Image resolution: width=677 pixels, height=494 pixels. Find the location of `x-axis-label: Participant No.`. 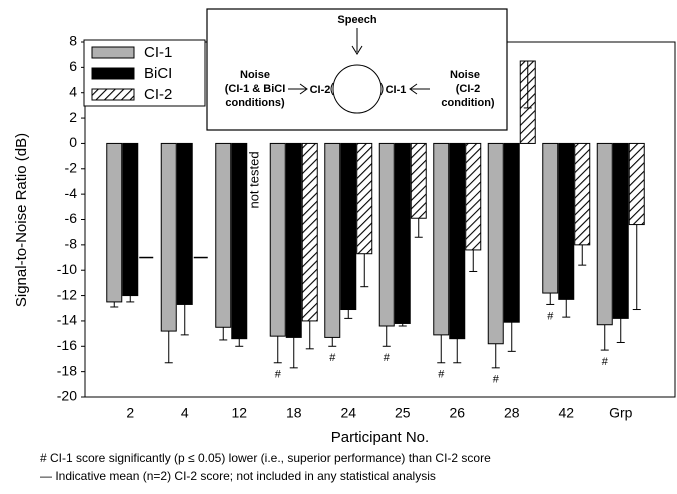

x-axis-label: Participant No. is located at coordinates (380, 437).